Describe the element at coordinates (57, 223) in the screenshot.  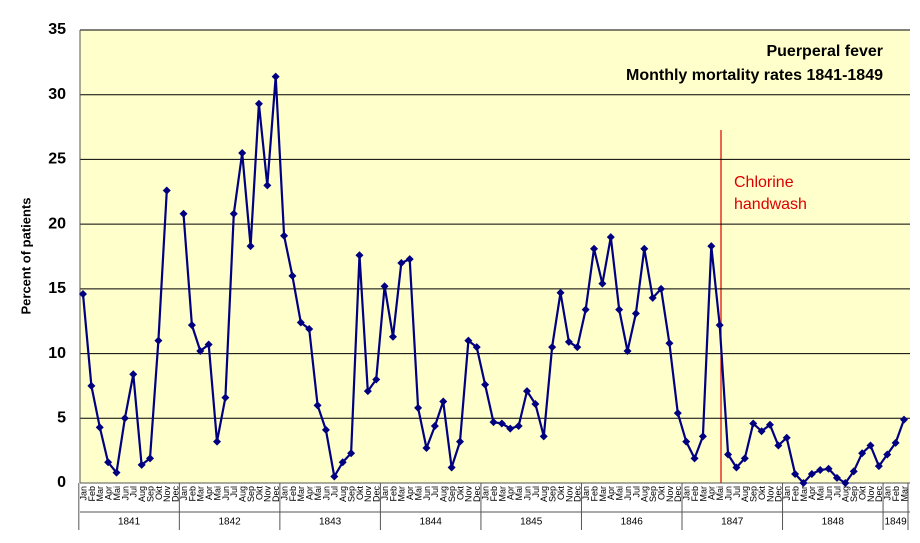
I see `y-tick-label: 20` at that location.